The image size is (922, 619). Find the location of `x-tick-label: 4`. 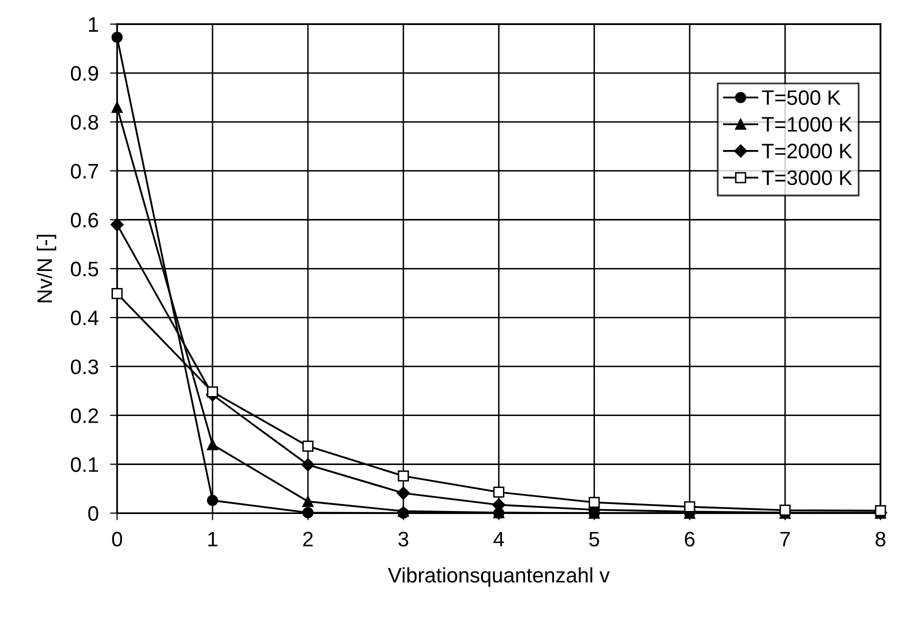

x-tick-label: 4 is located at coordinates (498, 539).